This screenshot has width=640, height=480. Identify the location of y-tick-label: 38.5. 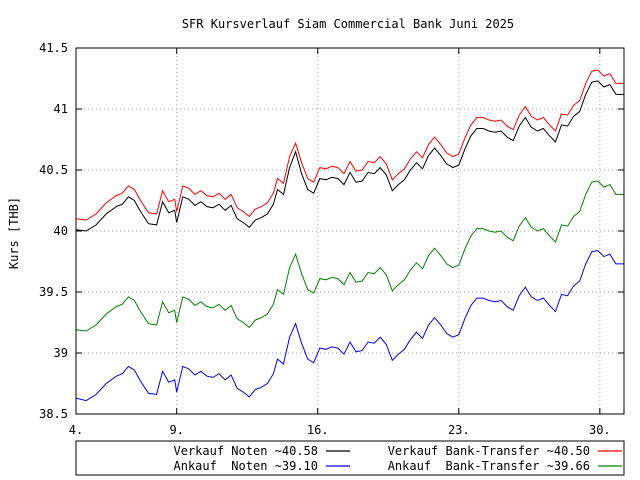
(53, 414).